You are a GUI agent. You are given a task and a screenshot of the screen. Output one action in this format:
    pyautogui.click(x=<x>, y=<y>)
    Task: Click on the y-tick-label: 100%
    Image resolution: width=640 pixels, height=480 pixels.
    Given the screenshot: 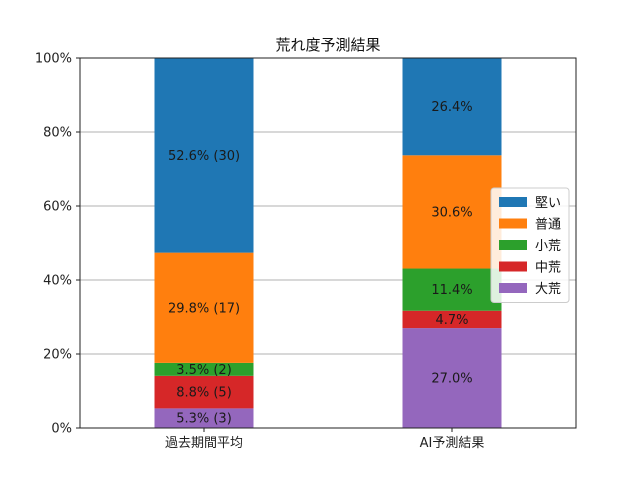 What is the action you would take?
    pyautogui.click(x=53, y=59)
    